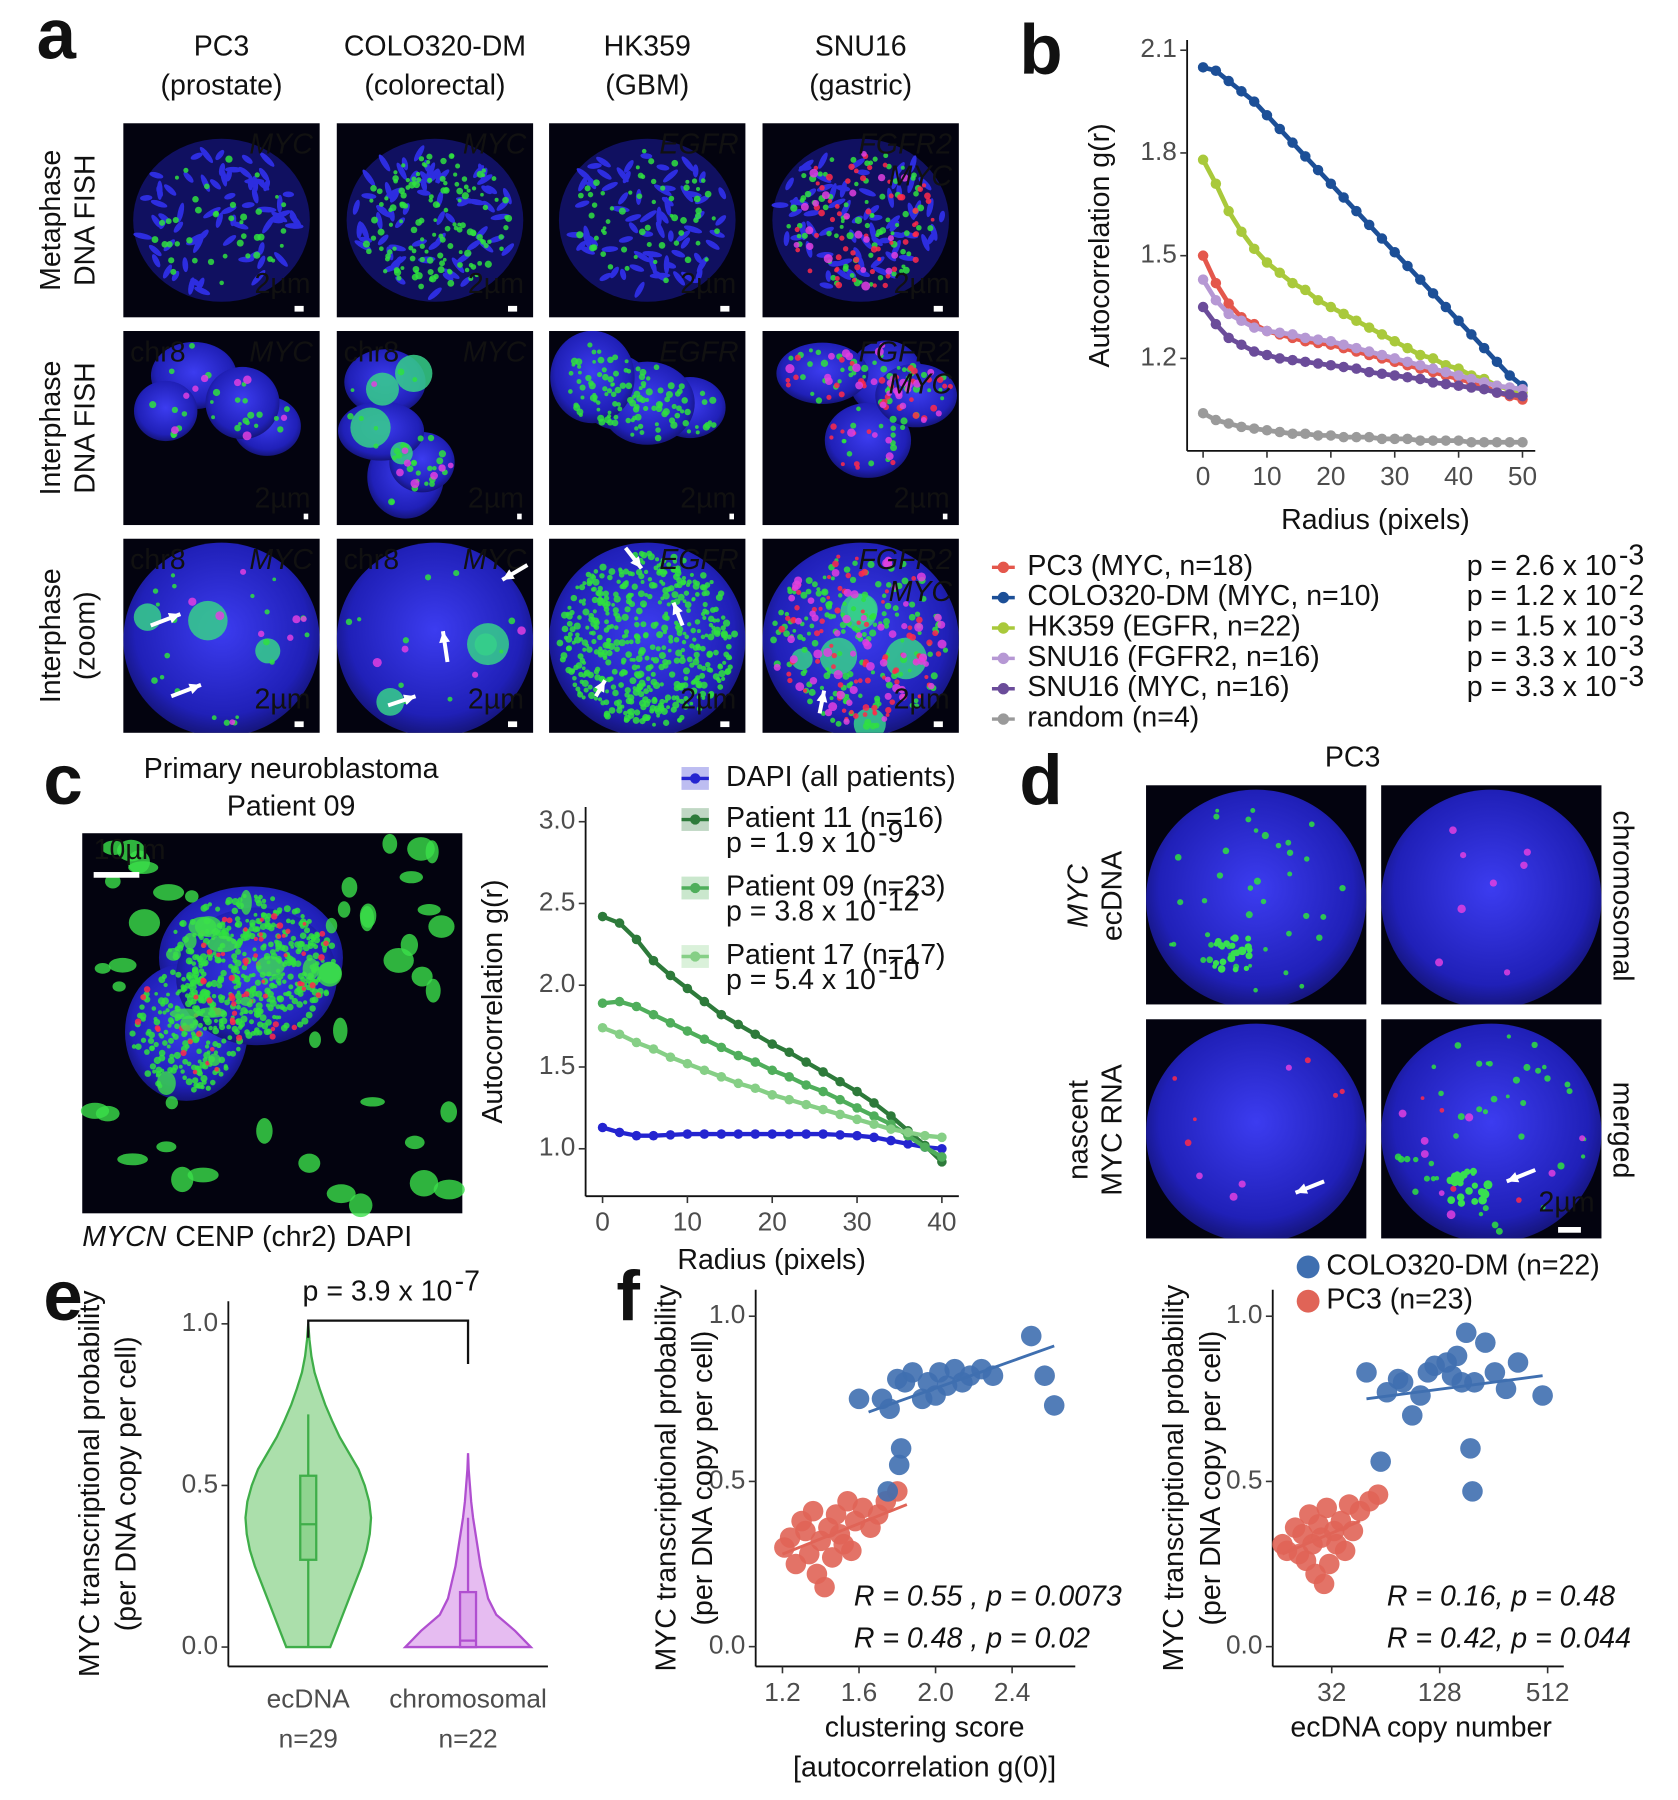 This screenshot has width=1678, height=1800. I want to click on y-tick-label: 2.0, so click(557, 983).